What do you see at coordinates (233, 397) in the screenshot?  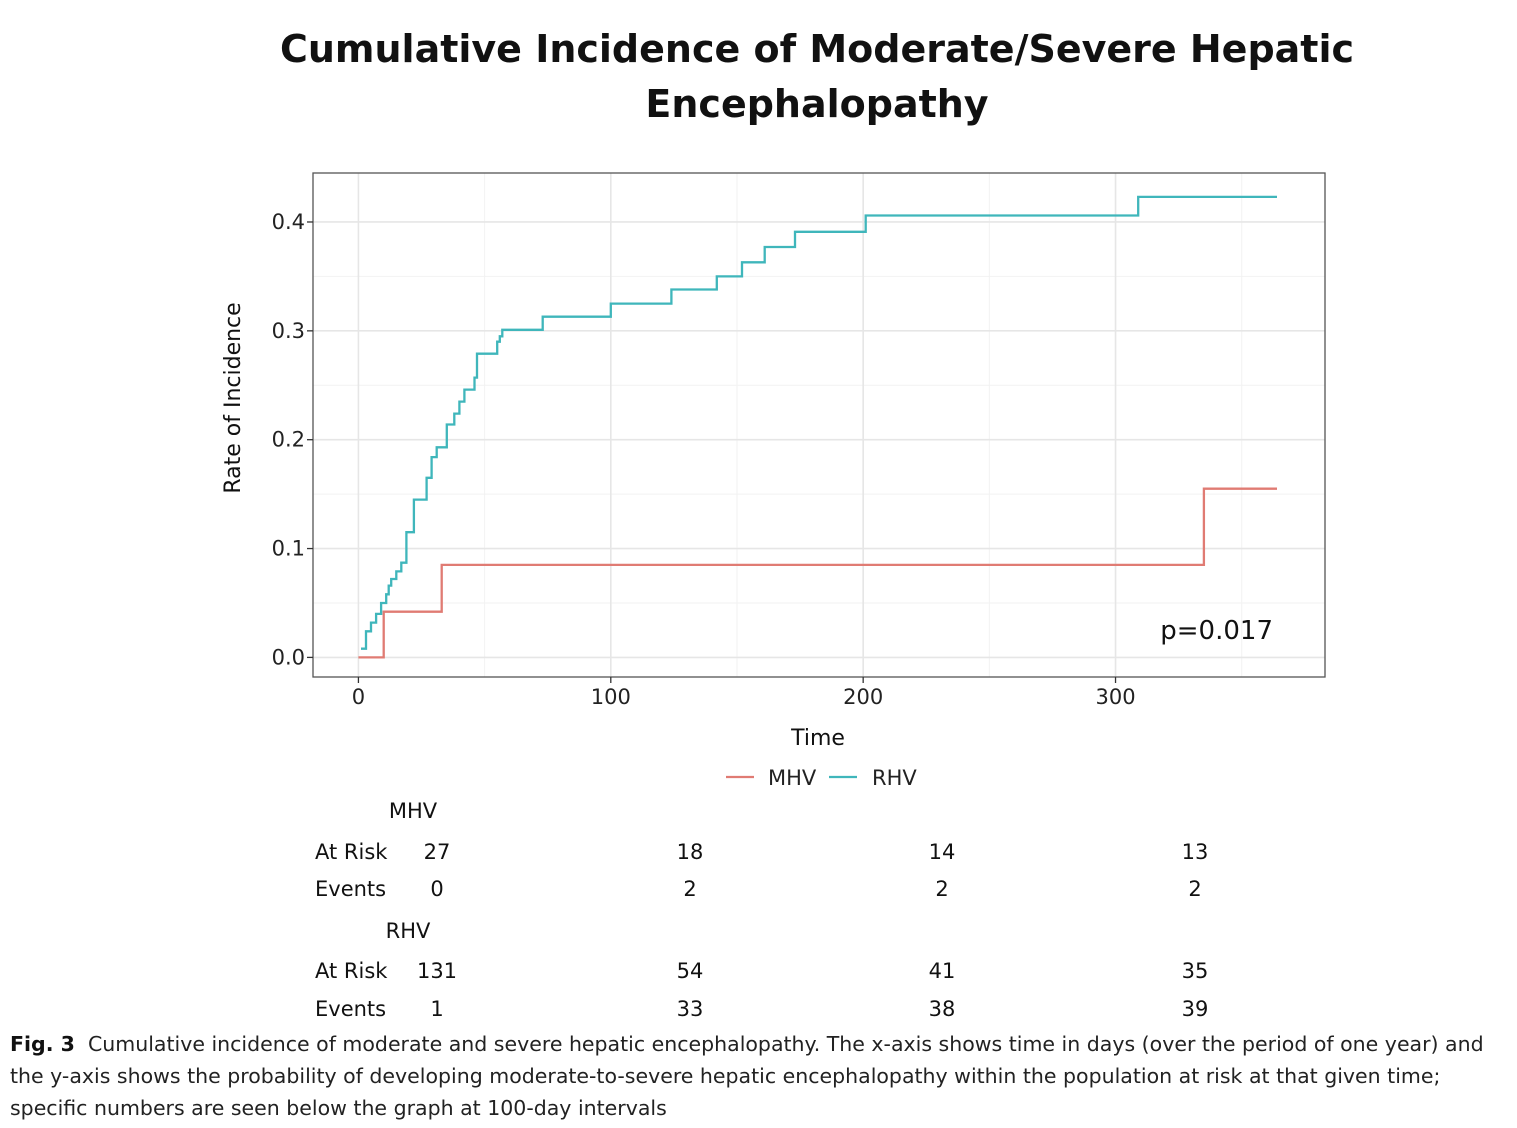 I see `y-axis-title: Rate of Incidence` at bounding box center [233, 397].